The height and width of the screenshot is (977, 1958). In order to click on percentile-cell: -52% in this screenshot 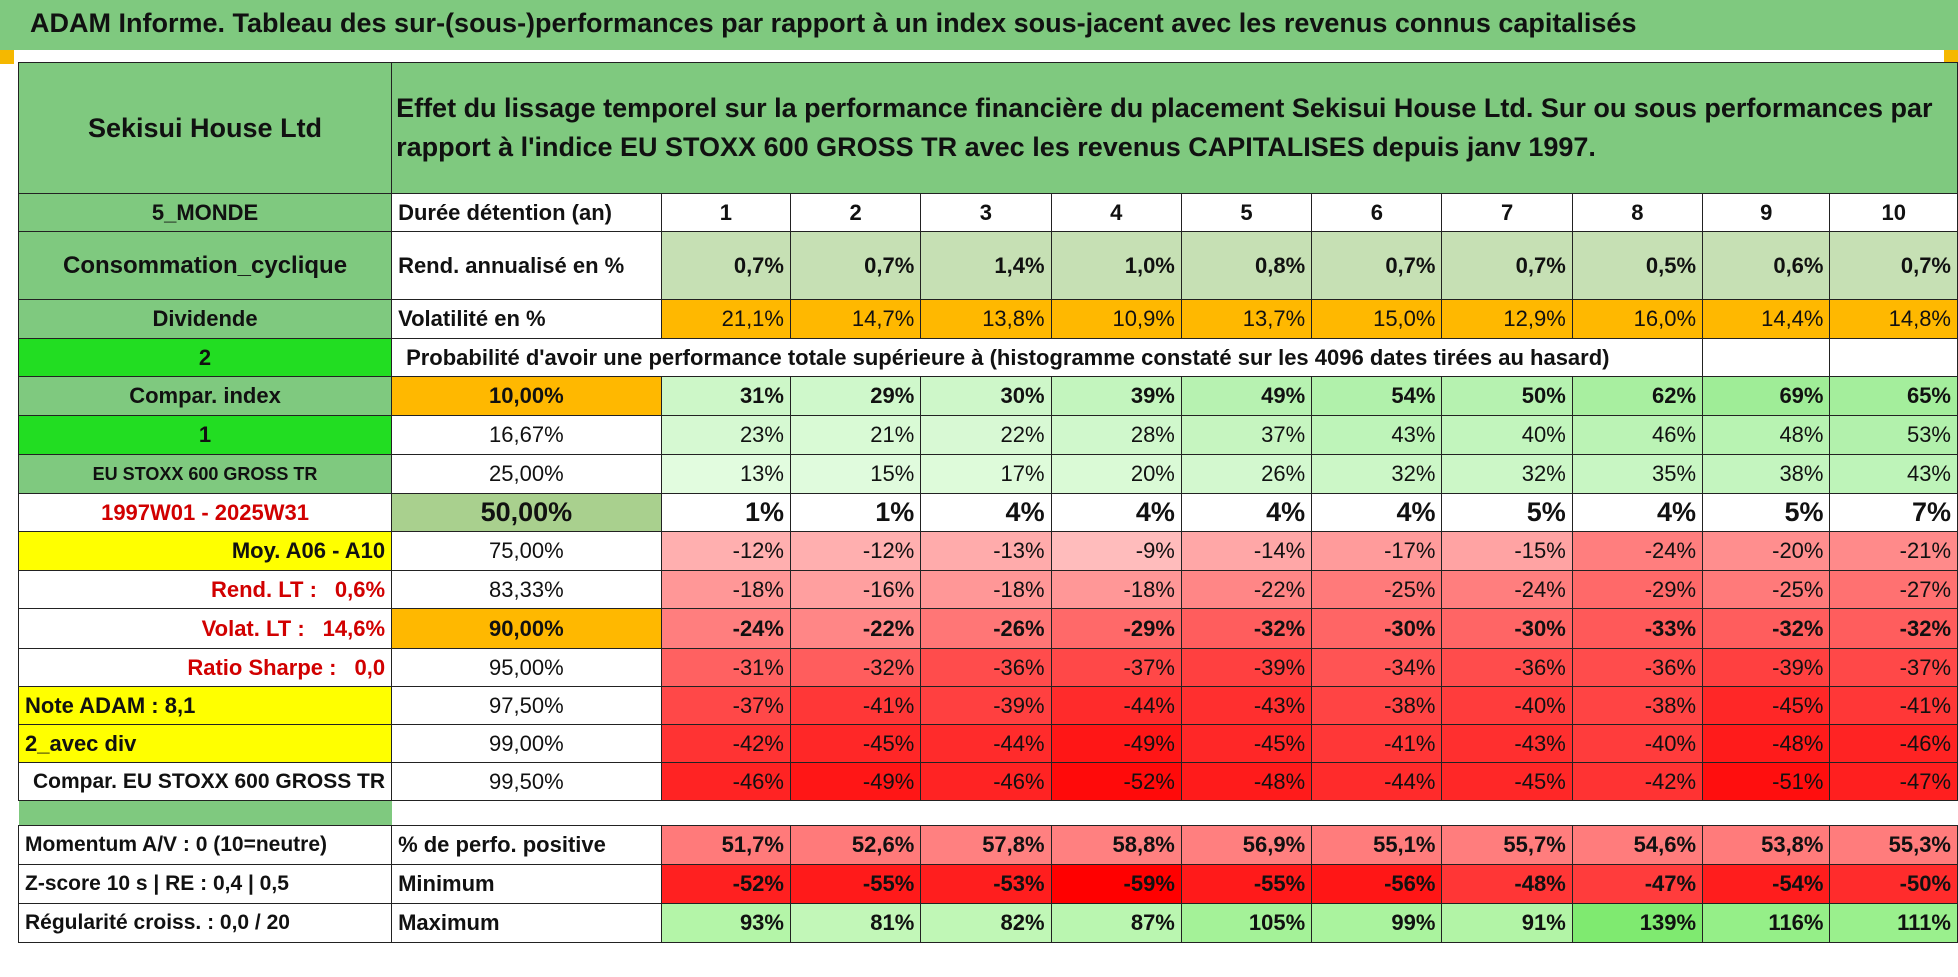, I will do `click(1116, 781)`.